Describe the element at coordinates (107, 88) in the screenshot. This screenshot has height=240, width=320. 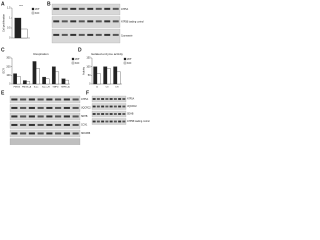
I see `x-tick-label: CII` at that location.